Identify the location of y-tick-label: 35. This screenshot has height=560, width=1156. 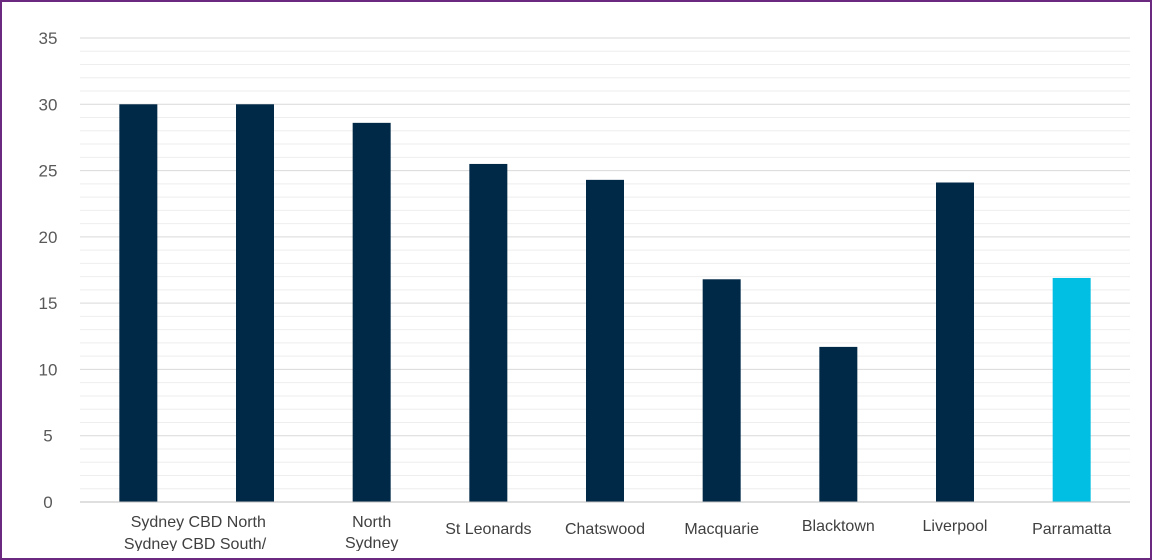
(48, 38).